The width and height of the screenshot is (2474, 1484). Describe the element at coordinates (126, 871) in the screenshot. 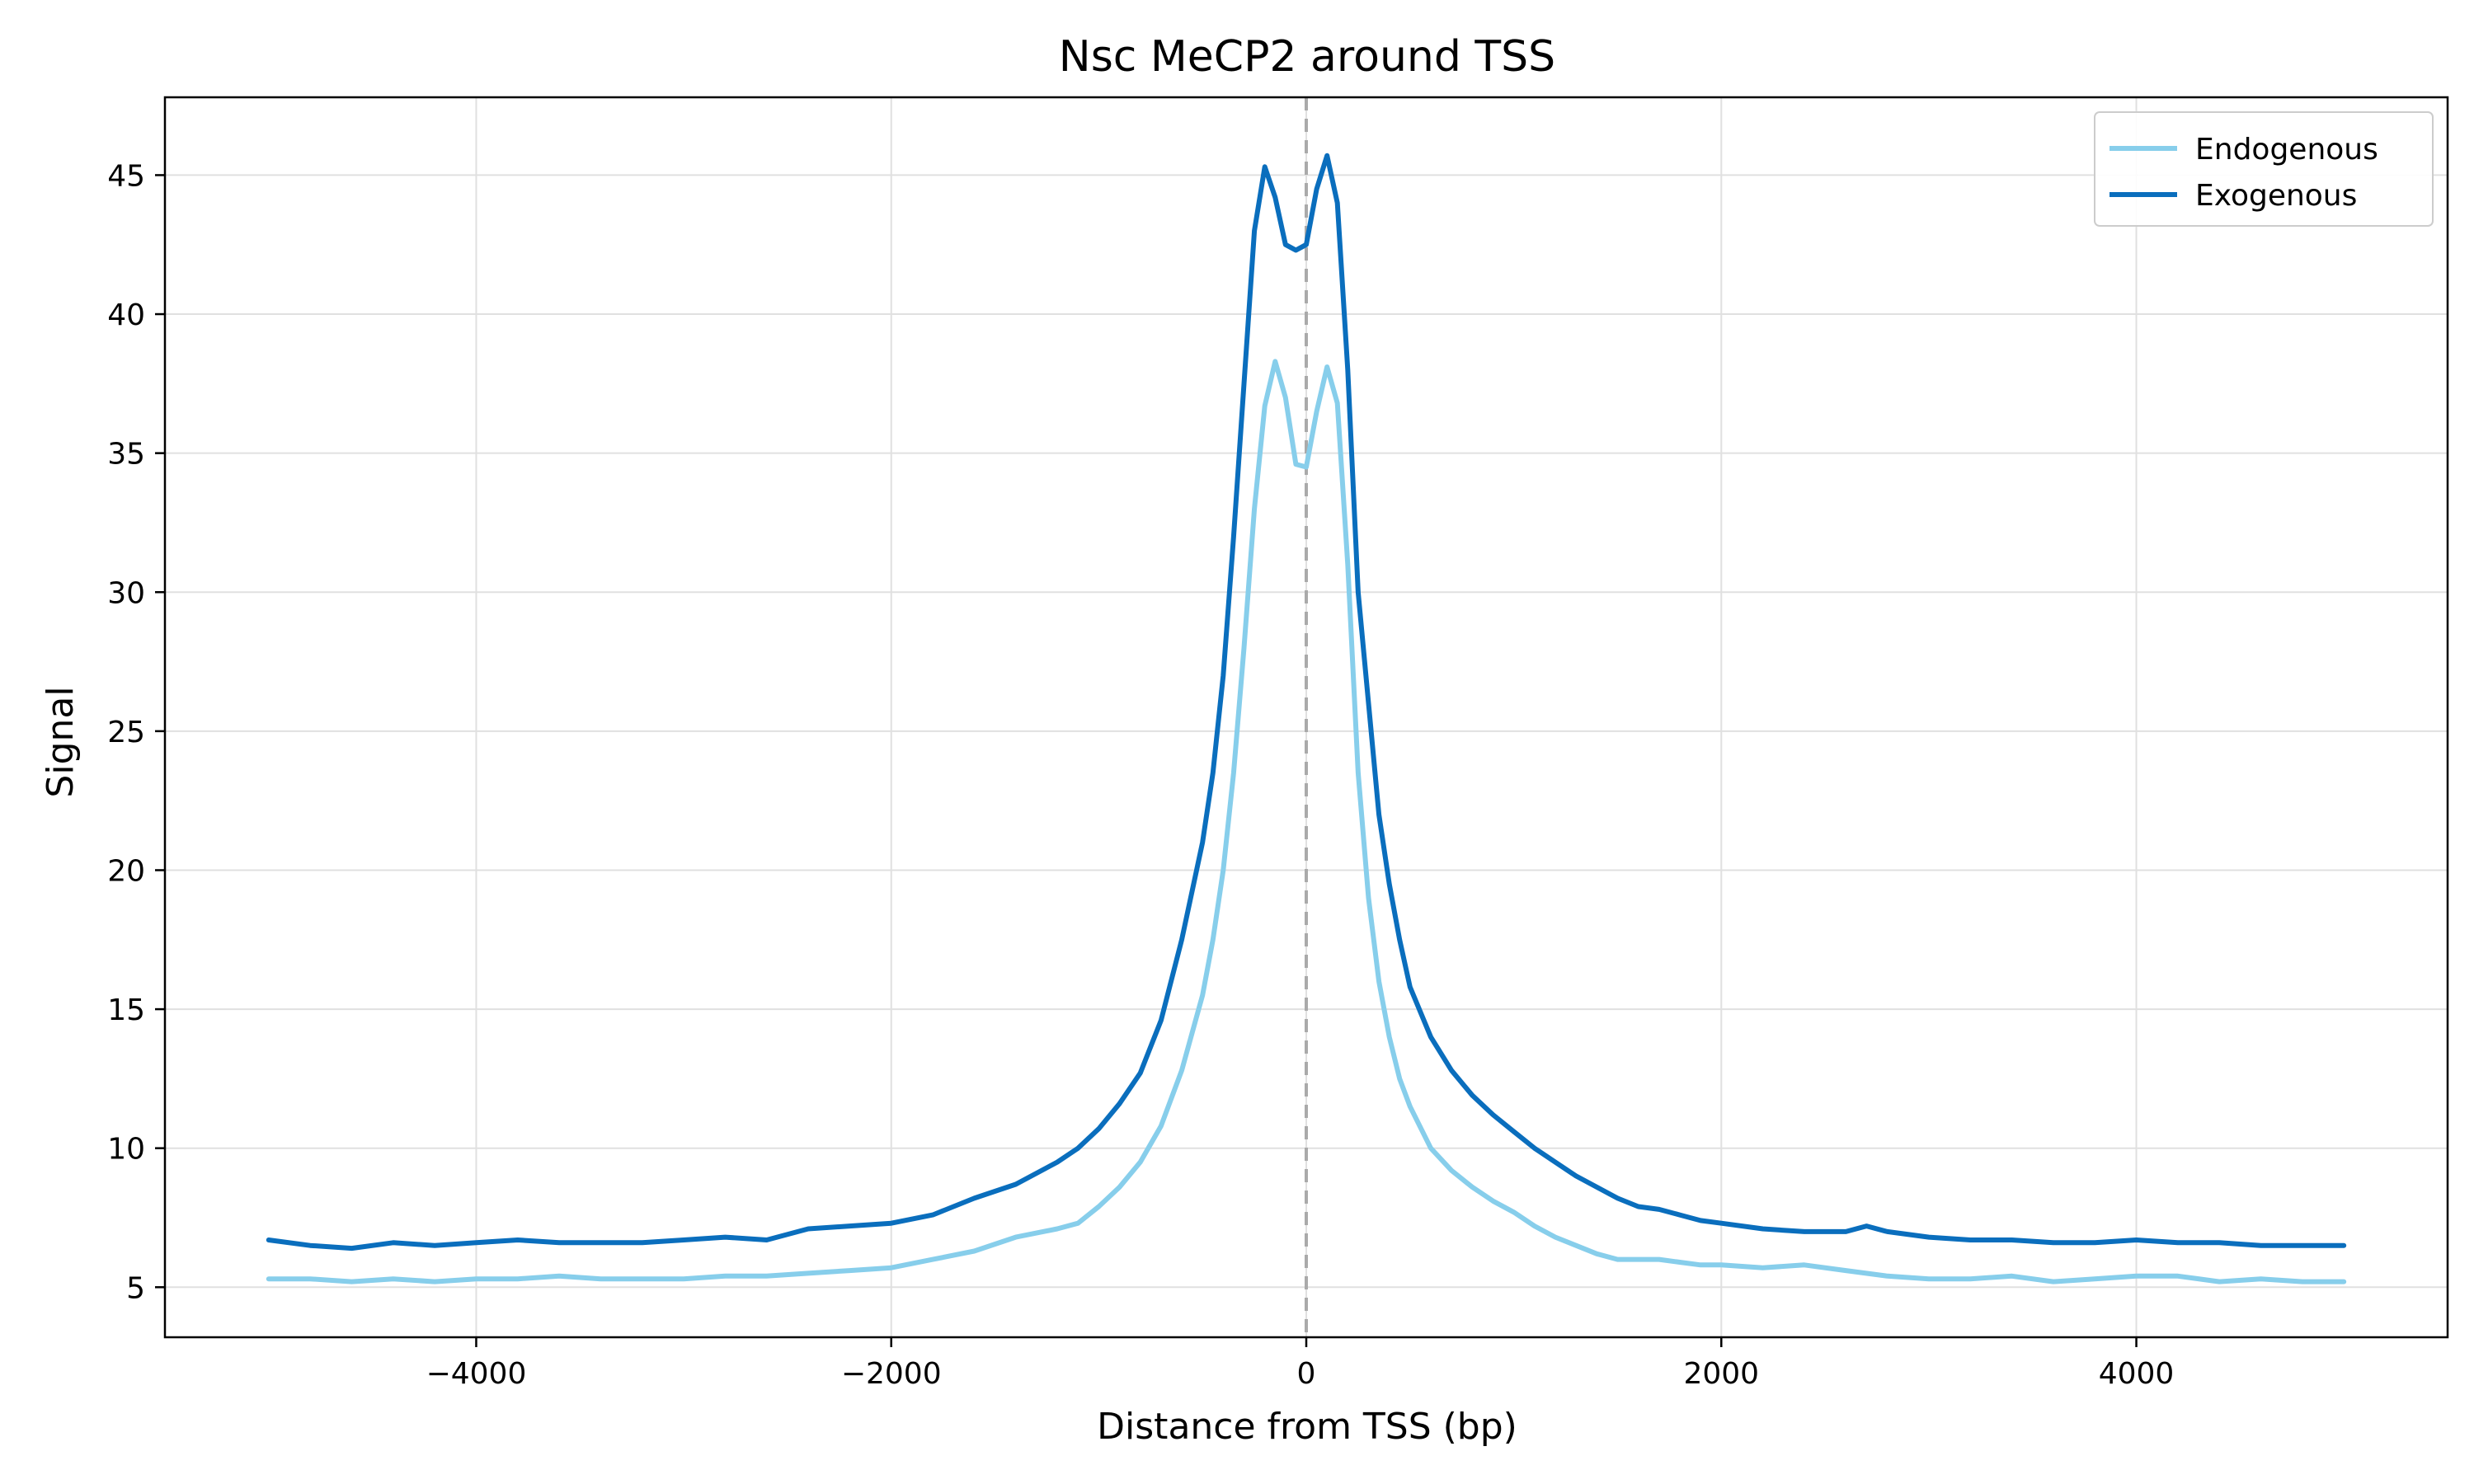

I see `y-tick-label: 20` at that location.